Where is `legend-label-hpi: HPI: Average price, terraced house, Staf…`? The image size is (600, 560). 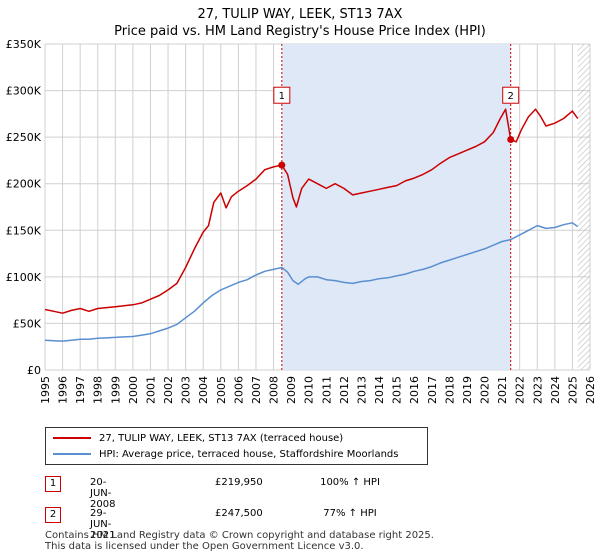
legend-label-hpi: HPI: Average price, terraced house, Staf… is located at coordinates (249, 454).